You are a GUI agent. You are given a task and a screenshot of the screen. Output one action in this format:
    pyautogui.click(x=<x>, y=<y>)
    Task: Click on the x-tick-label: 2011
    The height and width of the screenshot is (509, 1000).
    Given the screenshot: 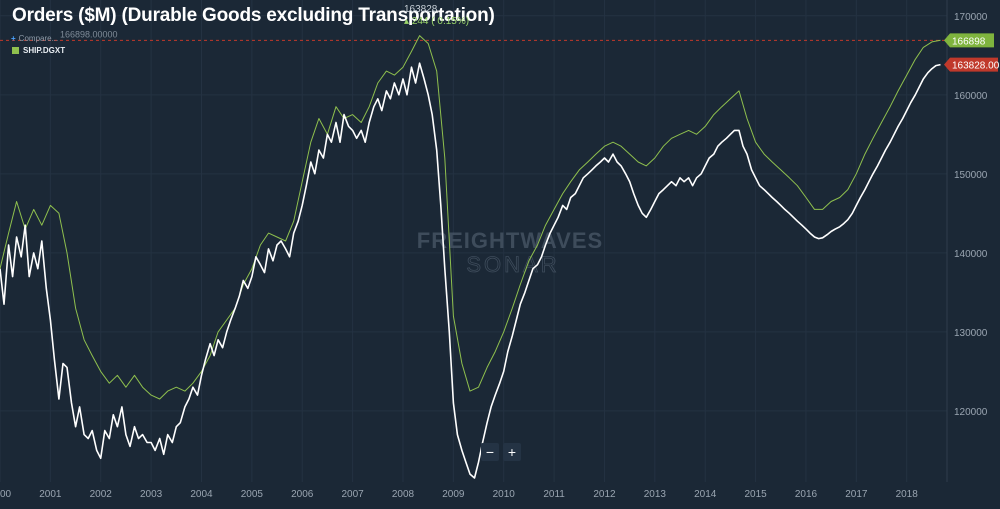 What is the action you would take?
    pyautogui.click(x=554, y=494)
    